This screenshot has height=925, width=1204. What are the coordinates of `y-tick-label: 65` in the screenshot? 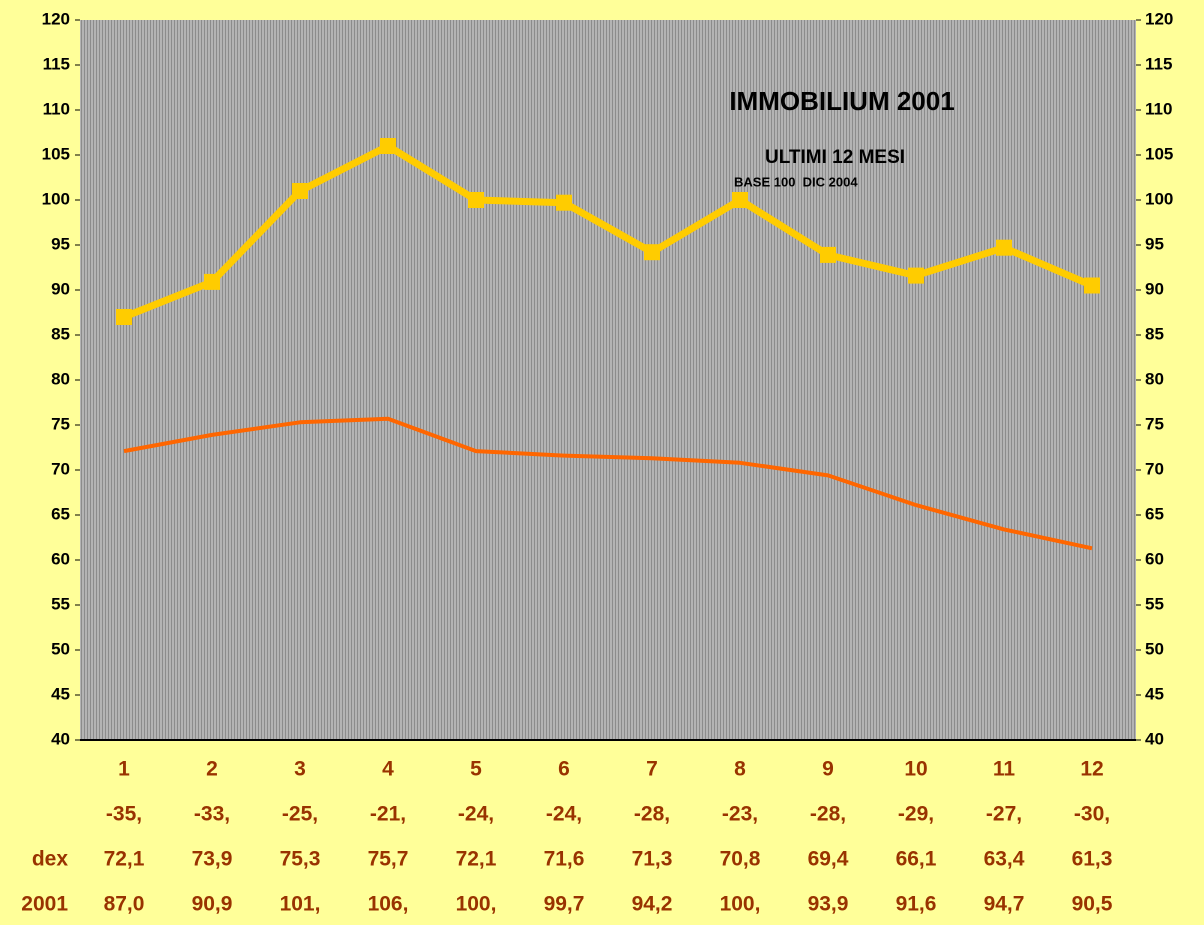 It's located at (60, 513).